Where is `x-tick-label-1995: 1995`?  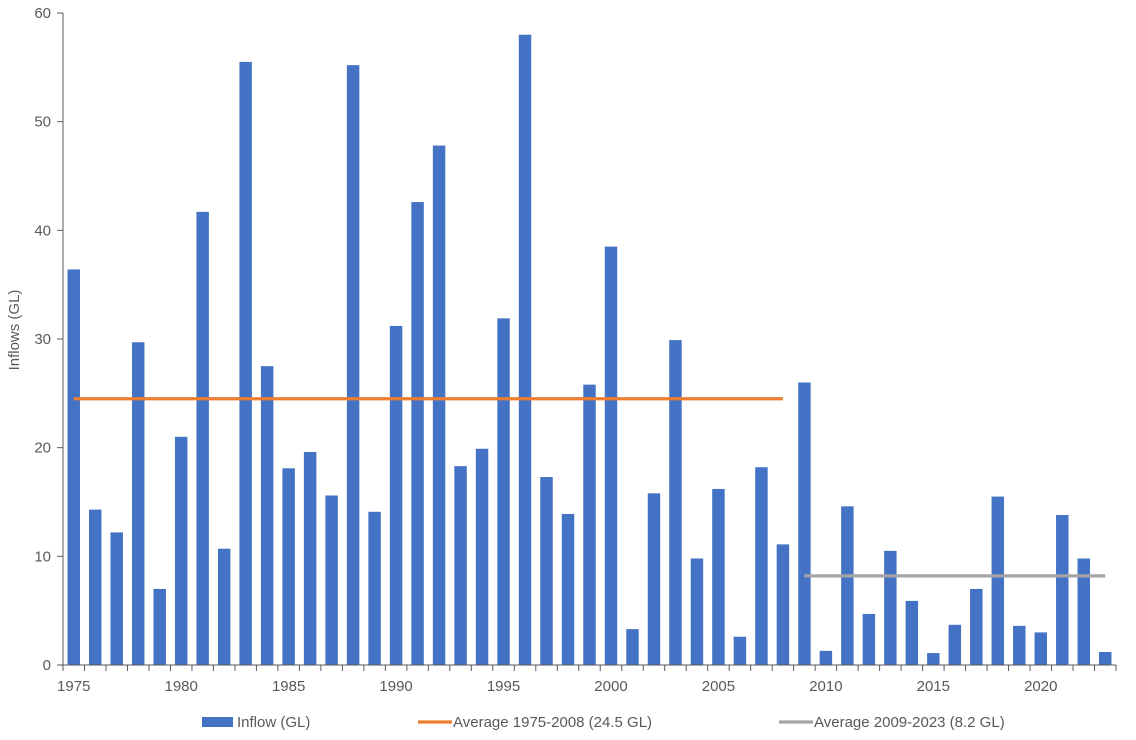 x-tick-label-1995: 1995 is located at coordinates (503, 686).